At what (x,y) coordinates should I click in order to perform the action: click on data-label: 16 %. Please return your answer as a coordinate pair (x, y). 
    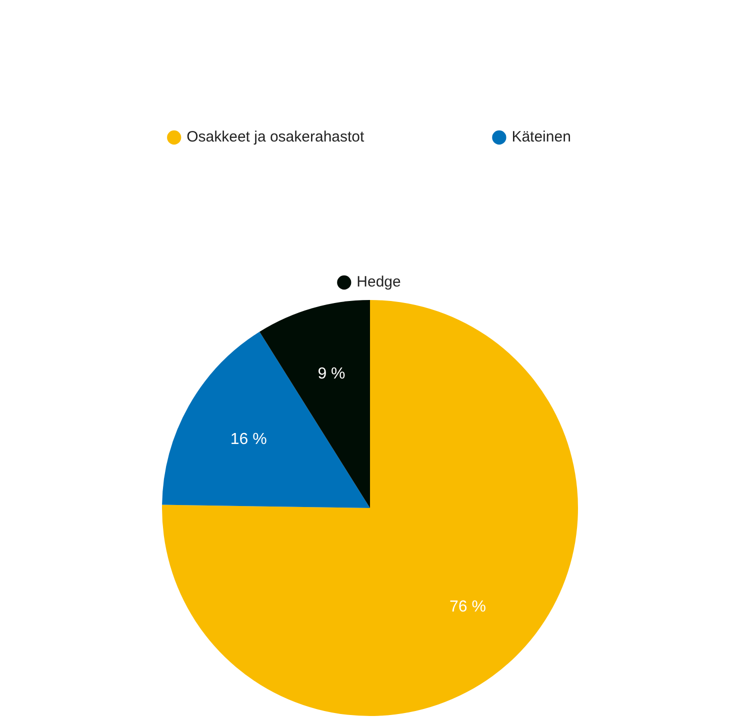
    Looking at the image, I should click on (248, 439).